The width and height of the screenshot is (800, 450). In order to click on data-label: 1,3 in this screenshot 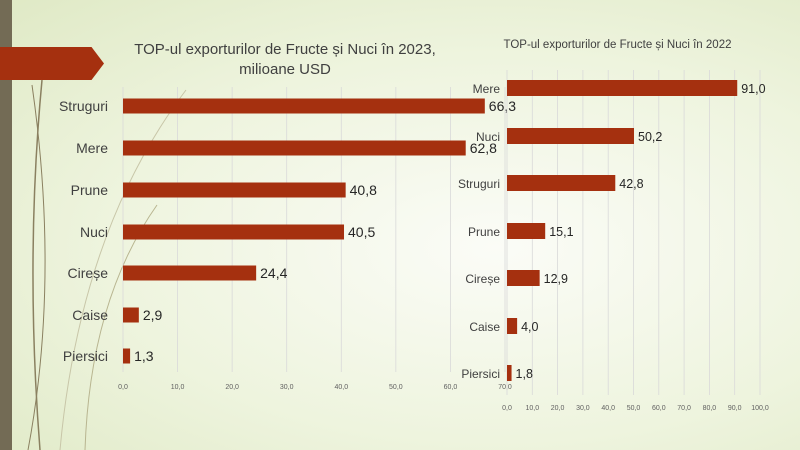, I will do `click(144, 356)`.